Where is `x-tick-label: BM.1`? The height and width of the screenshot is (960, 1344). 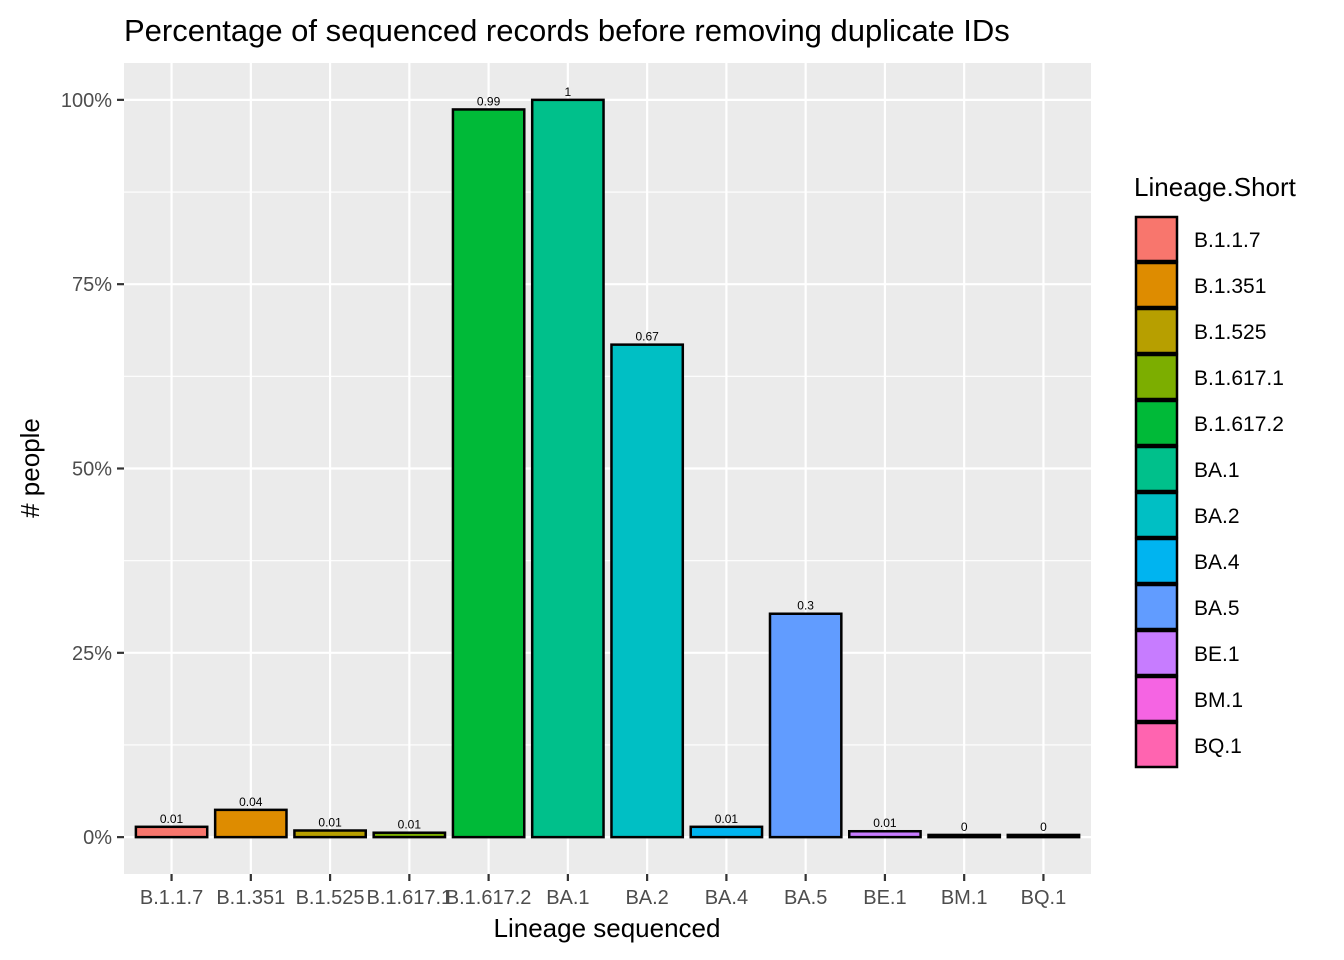
x-tick-label: BM.1 is located at coordinates (964, 898).